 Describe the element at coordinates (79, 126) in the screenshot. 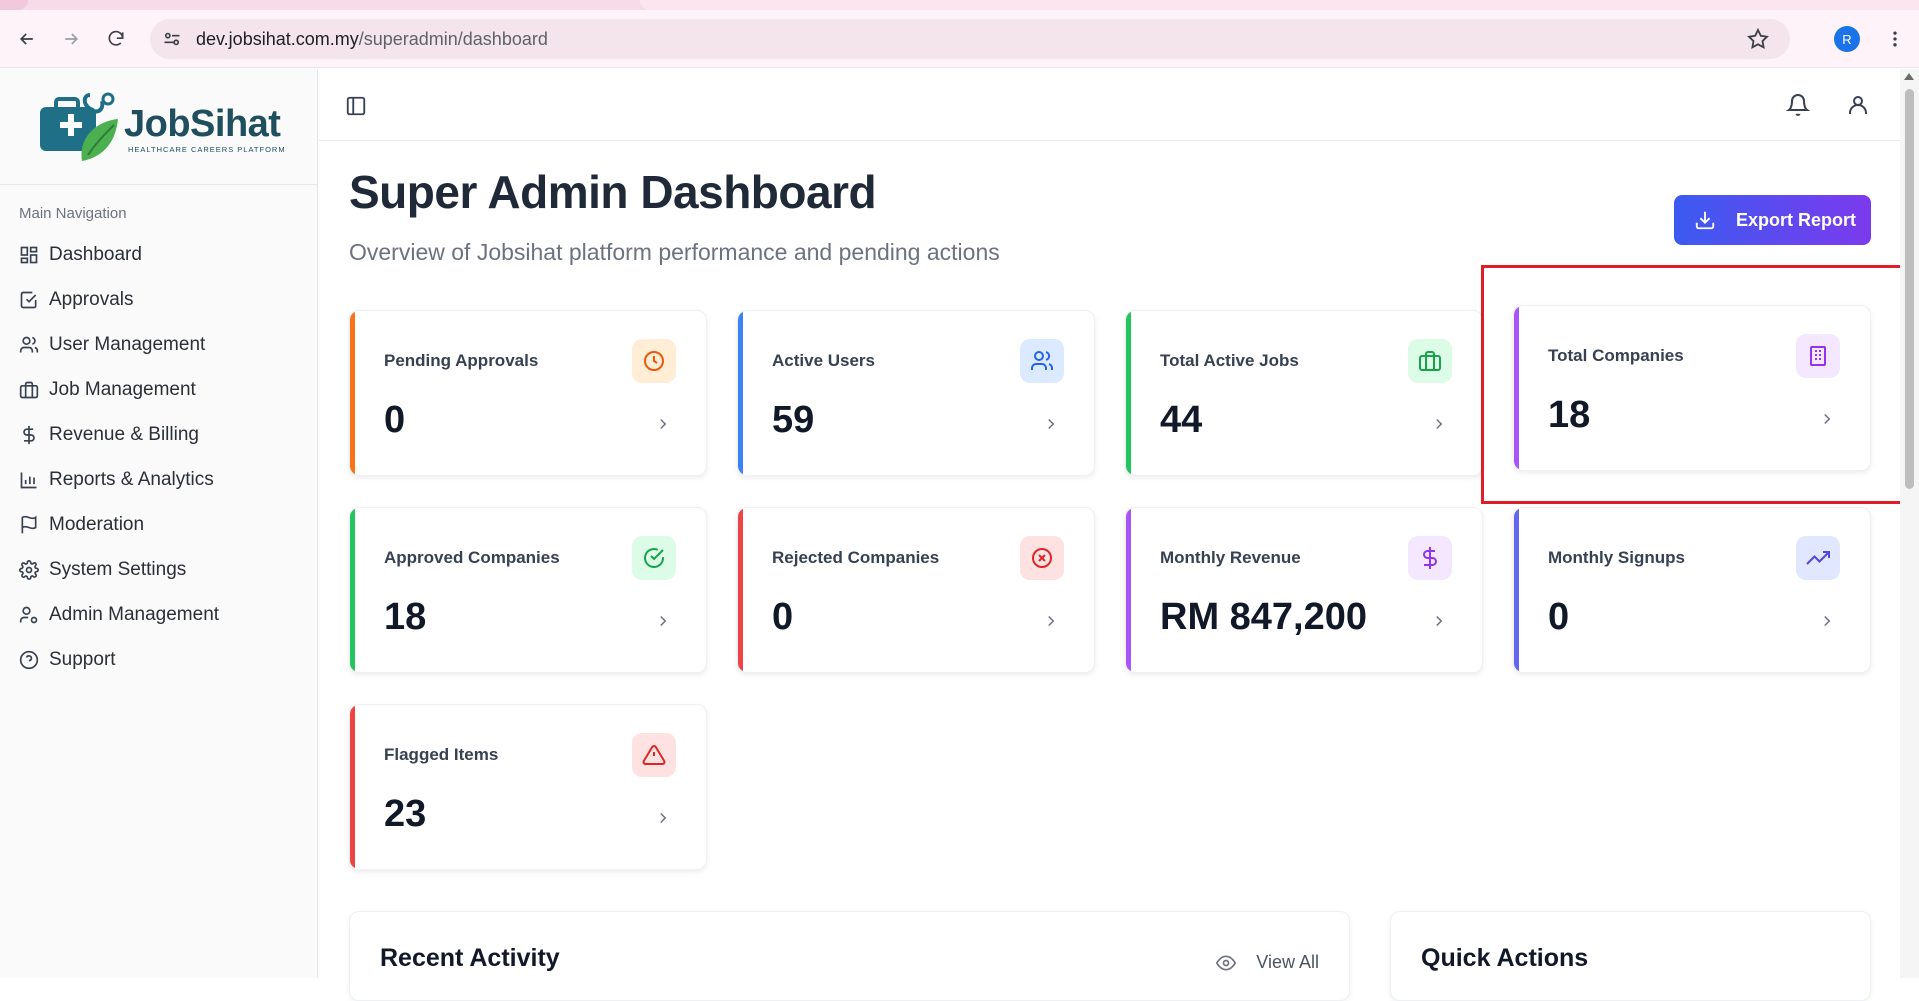

I see `logo-icon` at that location.